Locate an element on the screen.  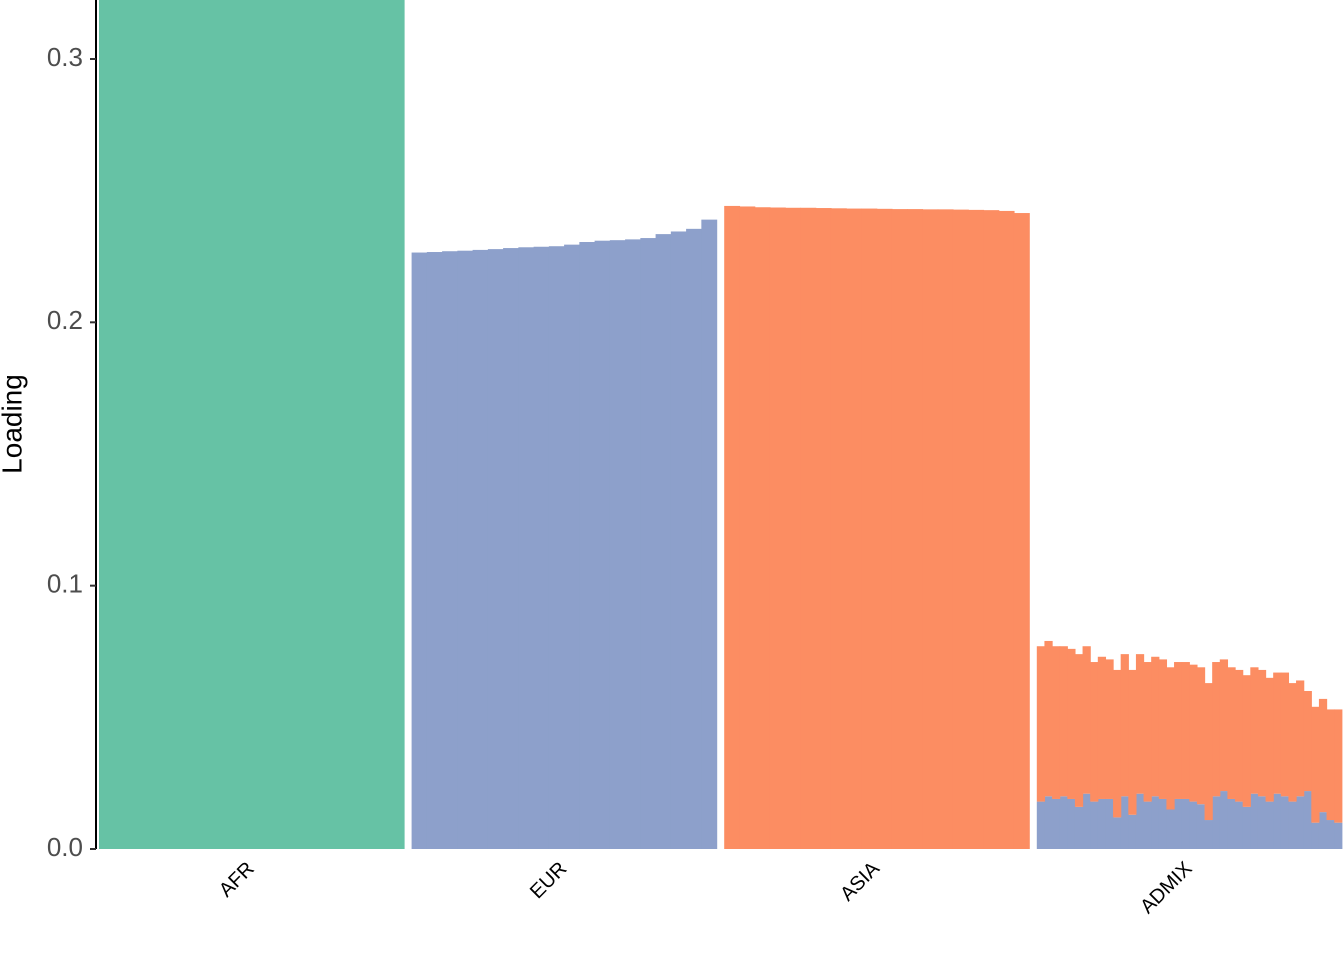
facet-label: EUR is located at coordinates (548, 880).